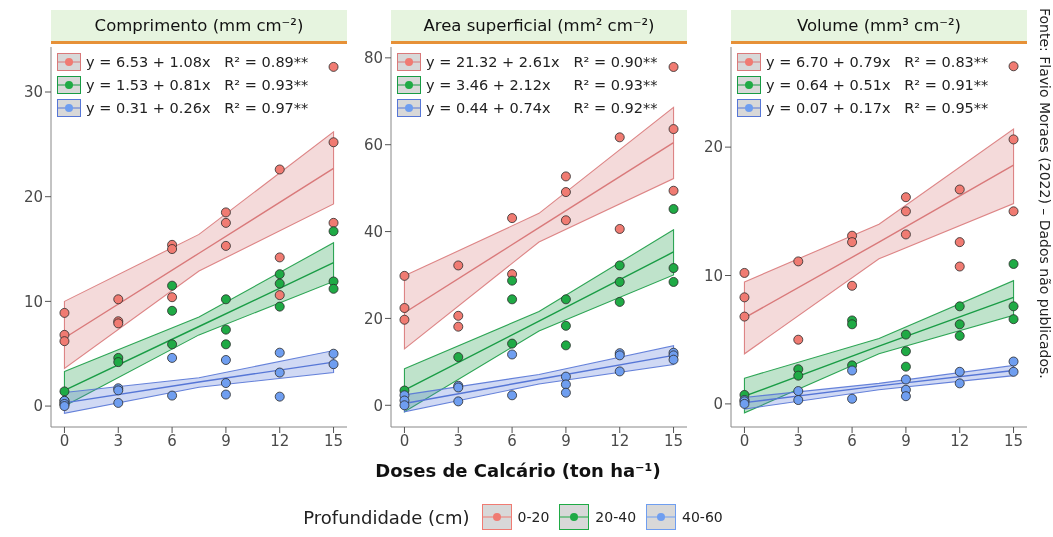 Image resolution: width=1053 pixels, height=537 pixels. What do you see at coordinates (877, 107) in the screenshot?
I see `annotation: y = 0.07 + 0.17x R² = 0.95**` at bounding box center [877, 107].